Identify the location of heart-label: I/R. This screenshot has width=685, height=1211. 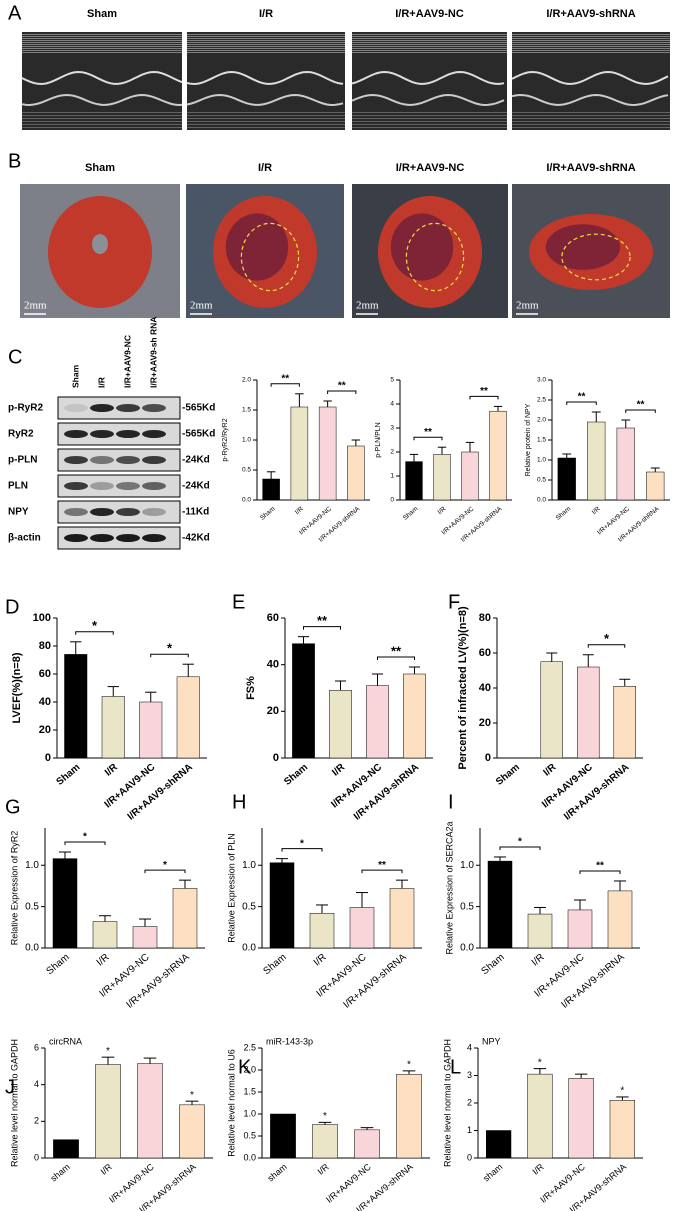
(265, 168).